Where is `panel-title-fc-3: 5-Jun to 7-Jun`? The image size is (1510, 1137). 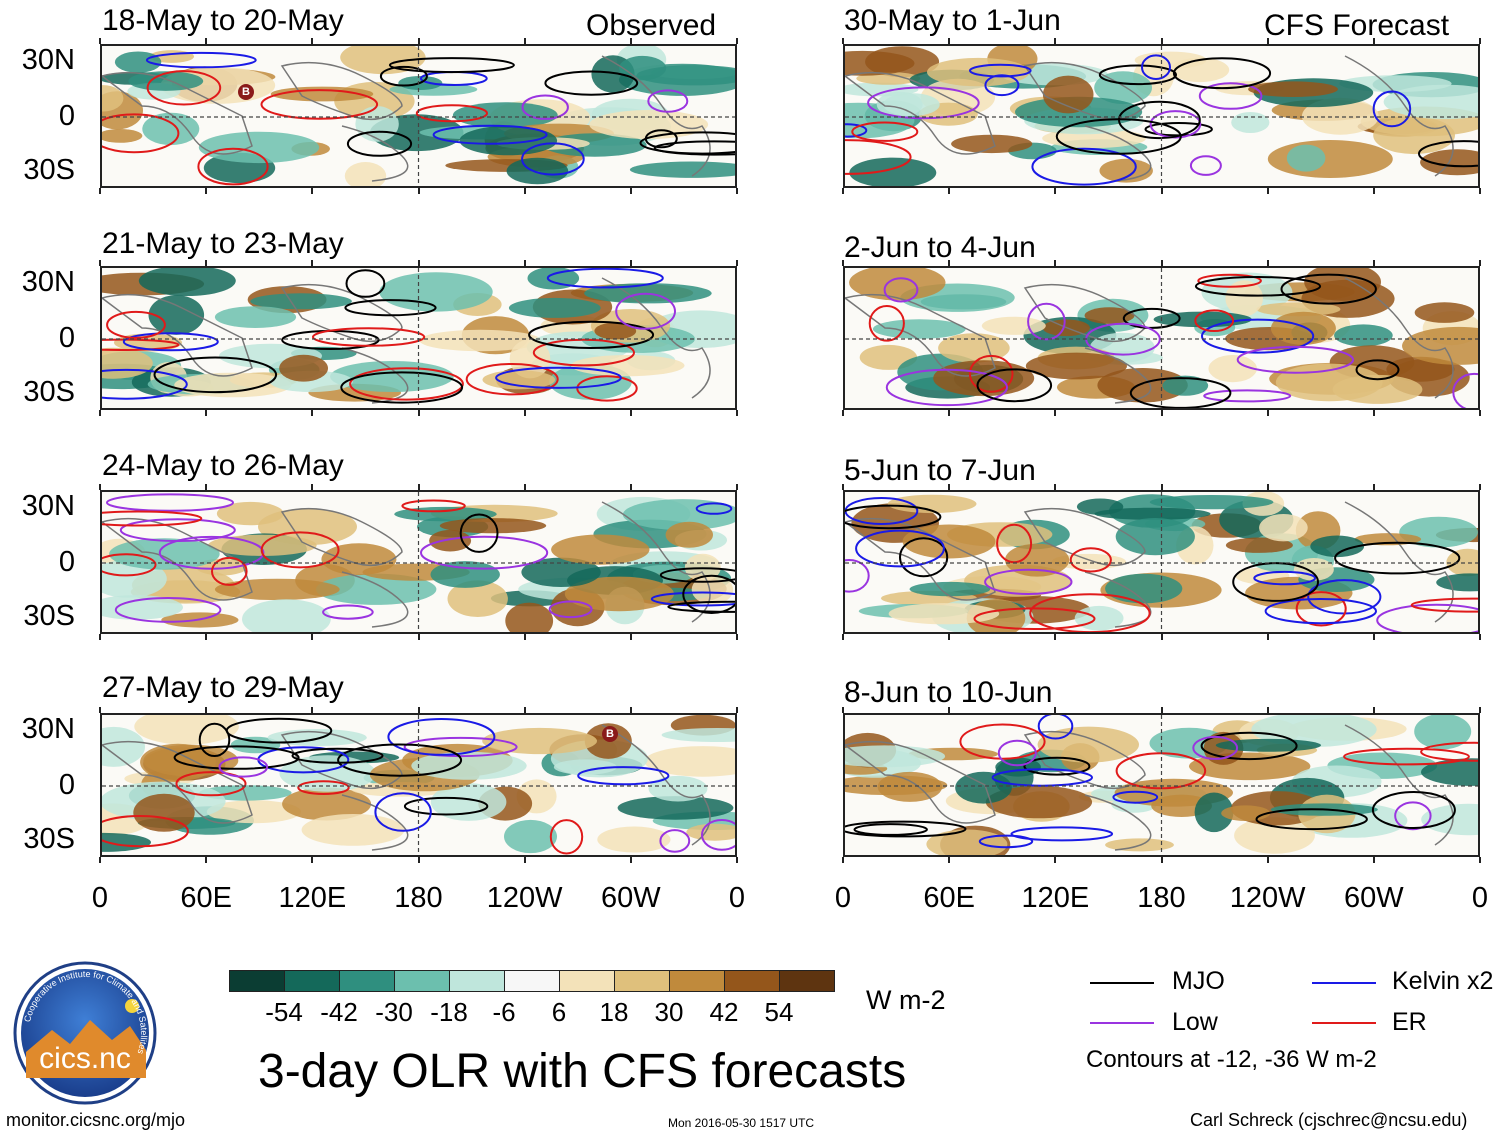 panel-title-fc-3: 5-Jun to 7-Jun is located at coordinates (940, 470).